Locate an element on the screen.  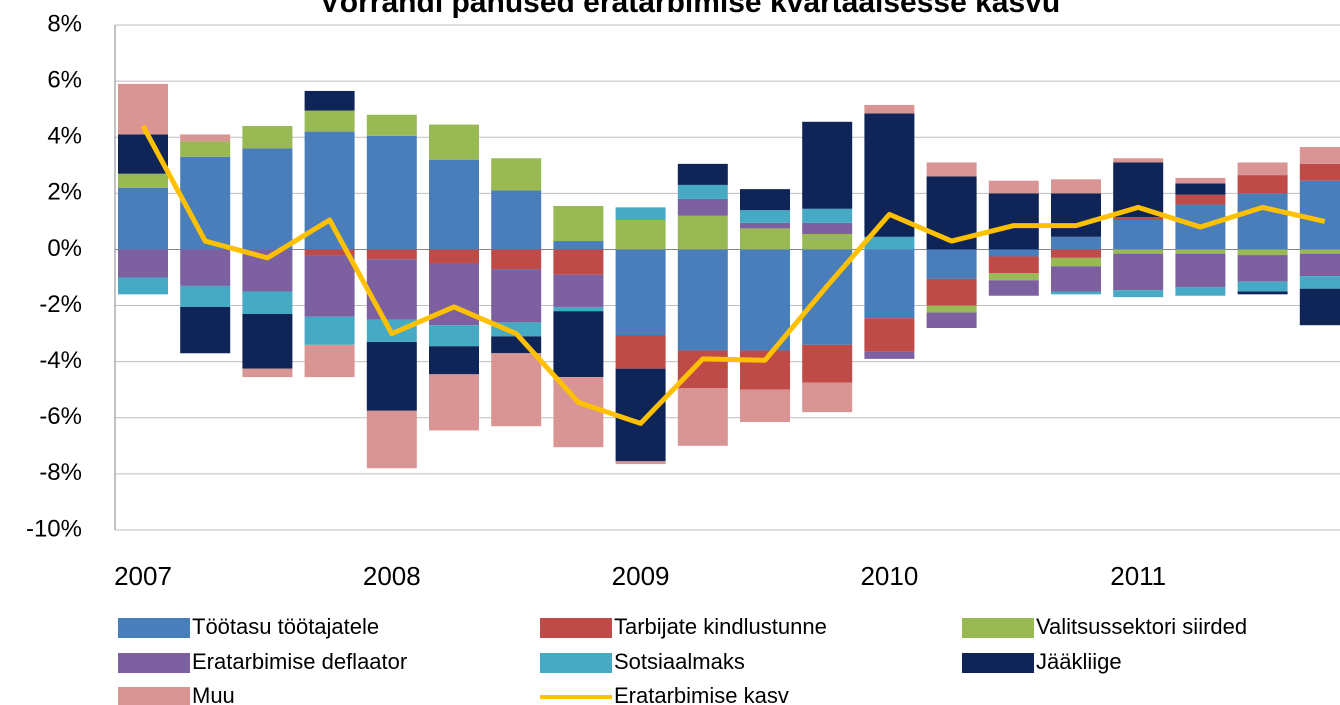
legend-label: Valitsussektori siirded is located at coordinates (1141, 626).